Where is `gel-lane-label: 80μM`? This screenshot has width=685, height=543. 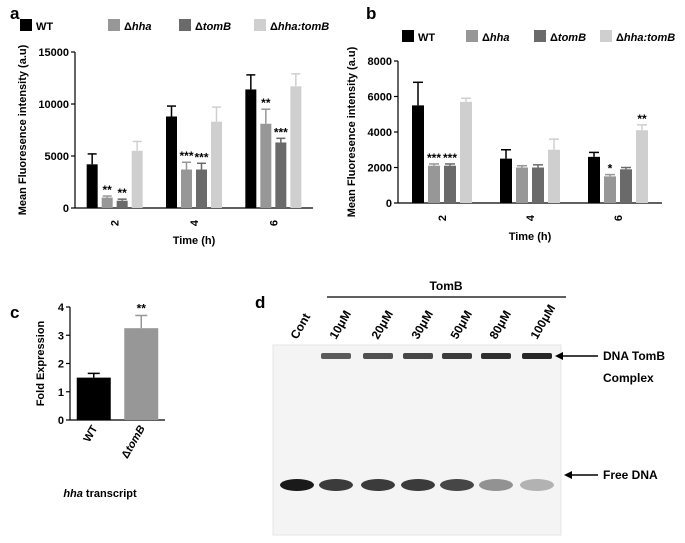 gel-lane-label: 80μM is located at coordinates (499, 325).